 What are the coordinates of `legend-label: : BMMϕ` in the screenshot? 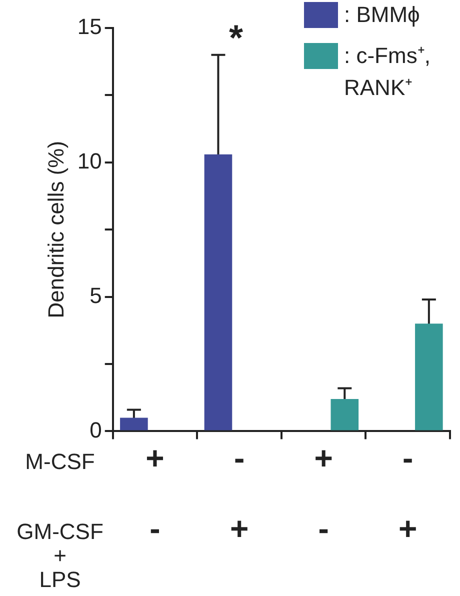 It's located at (382, 15).